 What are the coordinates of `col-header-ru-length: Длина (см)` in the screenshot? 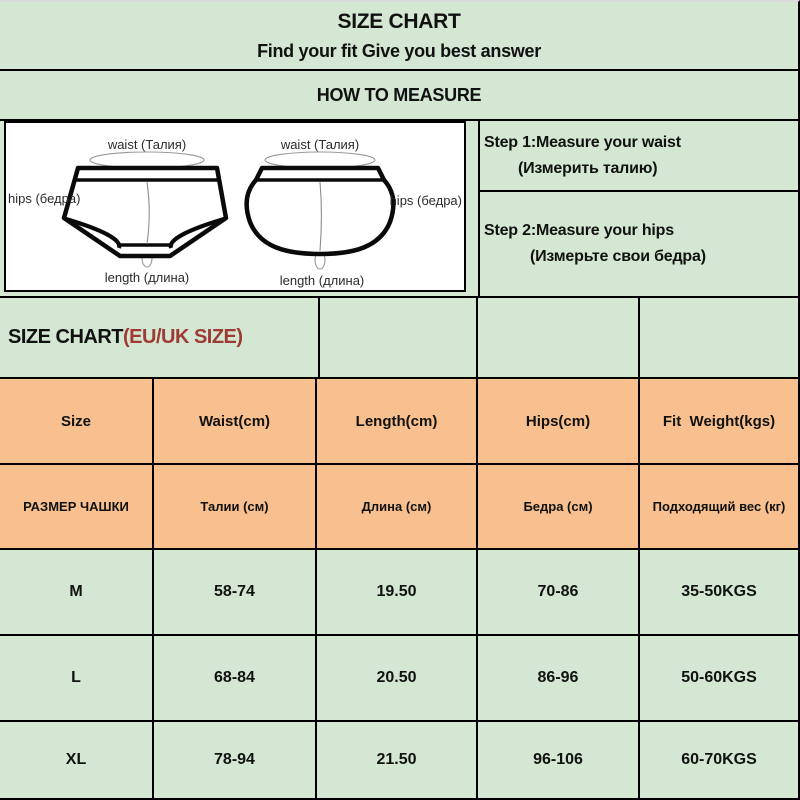 It's located at (397, 507).